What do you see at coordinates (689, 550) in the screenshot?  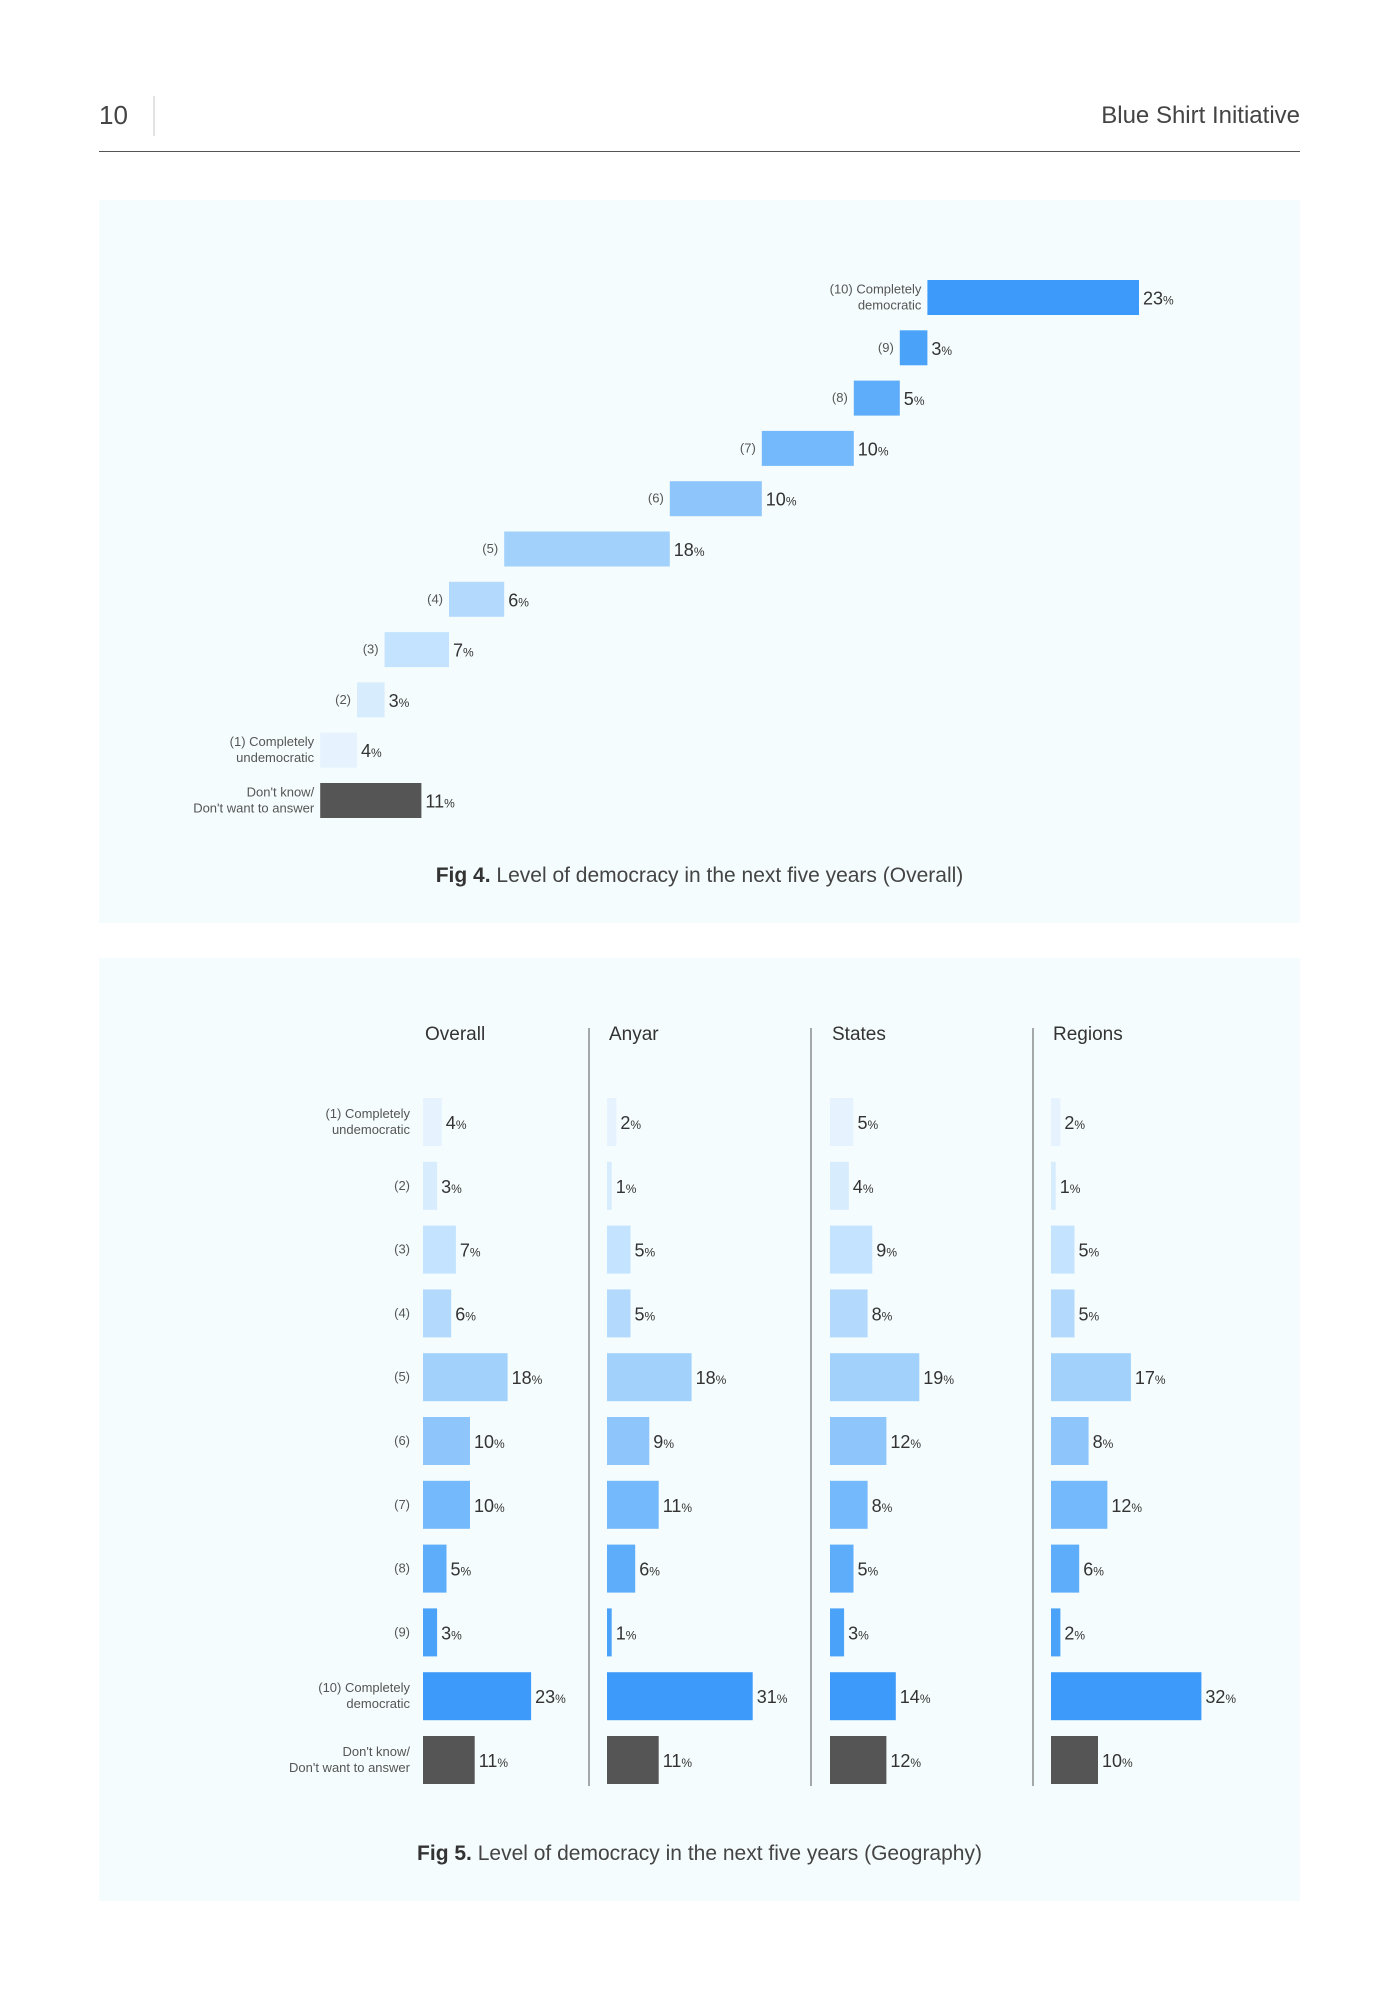 I see `value-label-5: 18%` at bounding box center [689, 550].